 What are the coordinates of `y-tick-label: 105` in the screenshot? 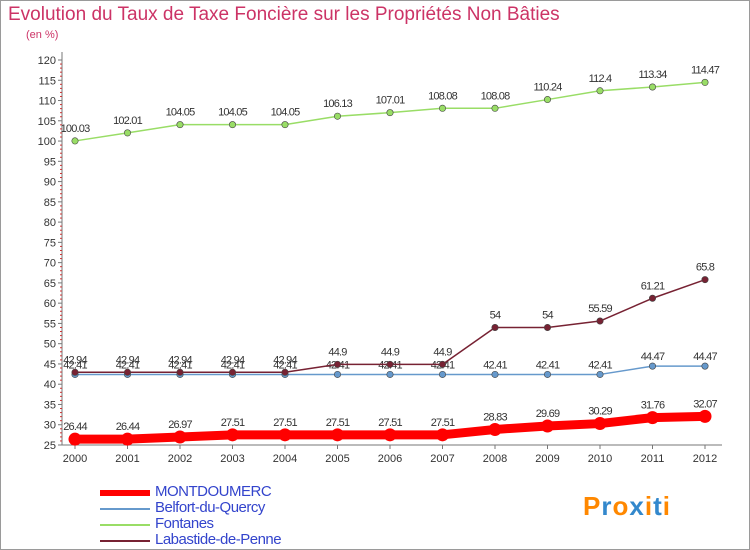 It's located at (47, 122).